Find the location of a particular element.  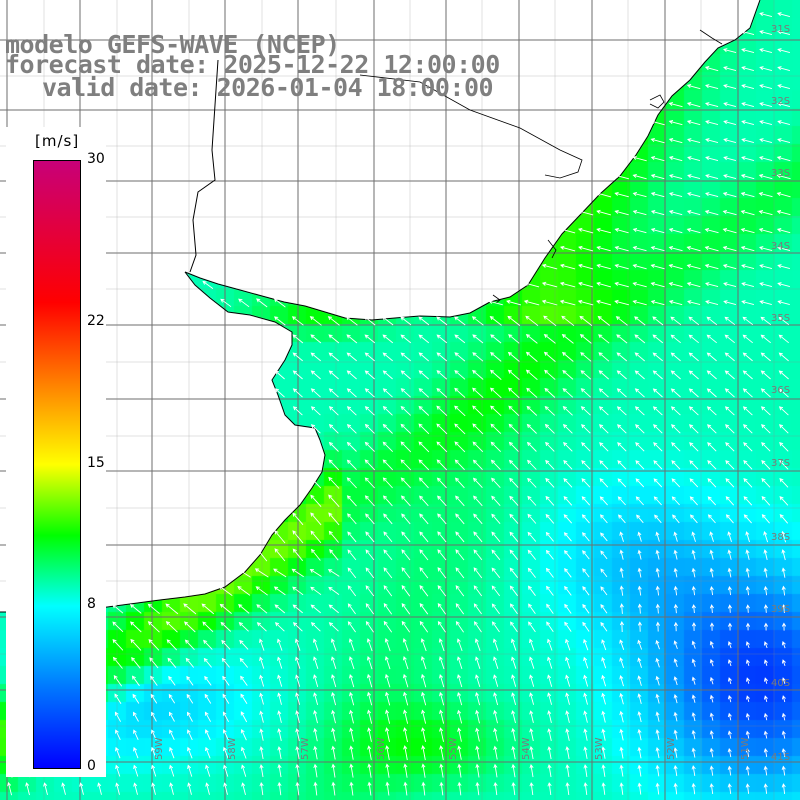

latitude-label: 31S is located at coordinates (780, 29).